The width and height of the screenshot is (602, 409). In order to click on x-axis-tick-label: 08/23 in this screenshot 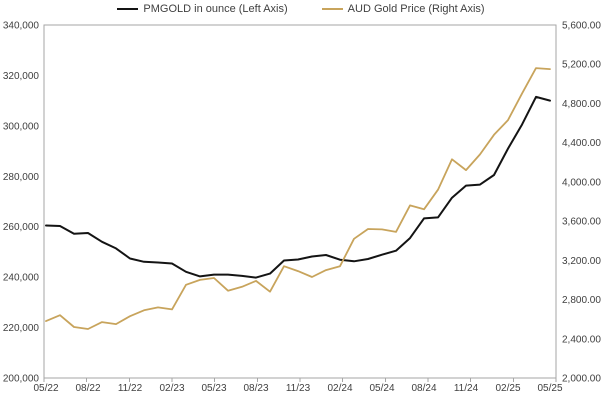, I will do `click(255, 388)`.